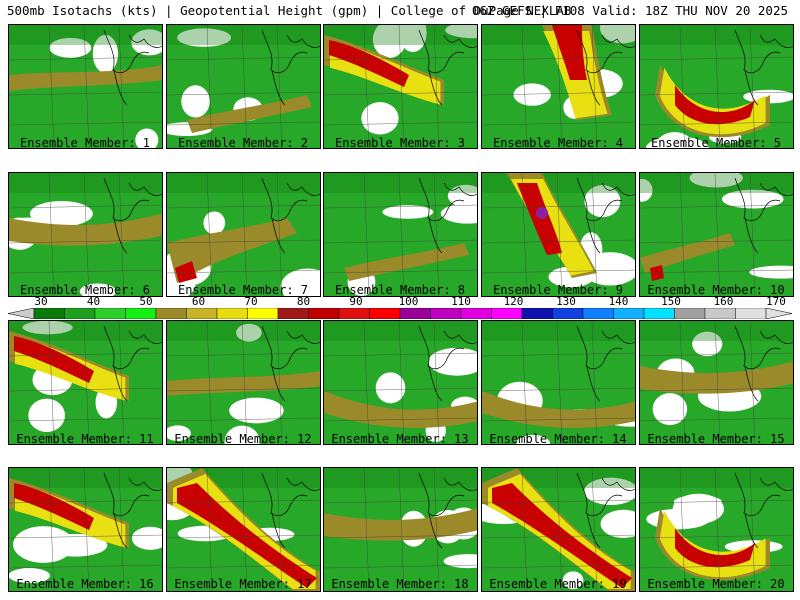 The image size is (800, 600). I want to click on member-caption: Ensemble Member: 16, so click(85, 584).